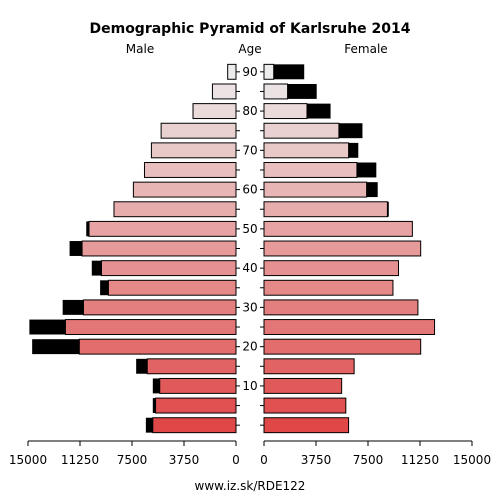 This screenshot has height=500, width=500. Describe the element at coordinates (316, 460) in the screenshot. I see `female-x-tick-label: 3750` at that location.